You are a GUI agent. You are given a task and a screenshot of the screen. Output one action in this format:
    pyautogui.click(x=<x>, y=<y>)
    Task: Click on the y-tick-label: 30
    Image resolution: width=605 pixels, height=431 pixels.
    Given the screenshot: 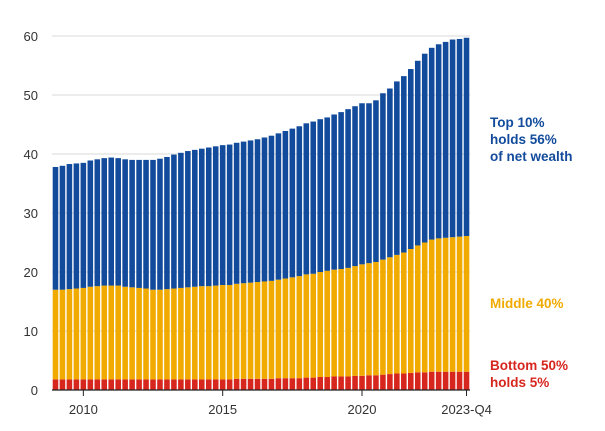 What is the action you would take?
    pyautogui.click(x=31, y=213)
    